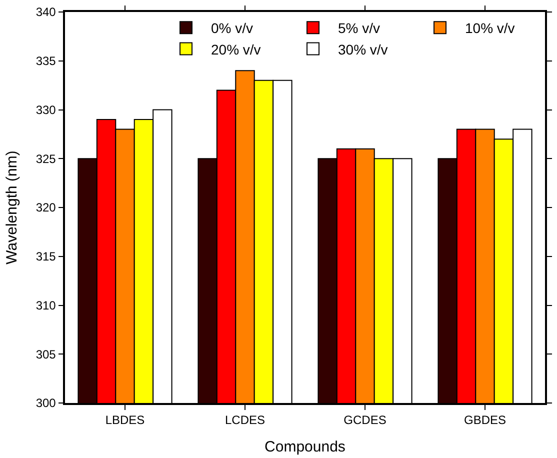 This screenshot has width=557, height=458. Describe the element at coordinates (46, 305) in the screenshot. I see `y-tick-label: 310` at that location.